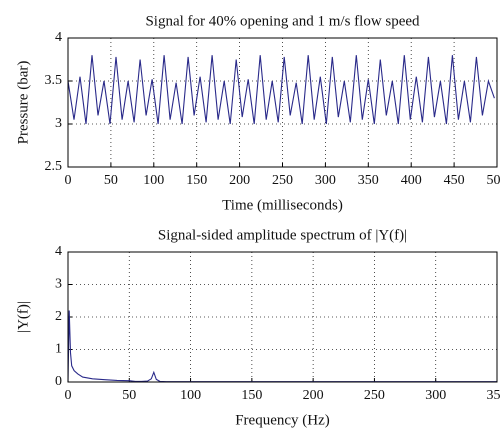  I want to click on x-axis-label: Time (milliseconds), so click(282, 205).